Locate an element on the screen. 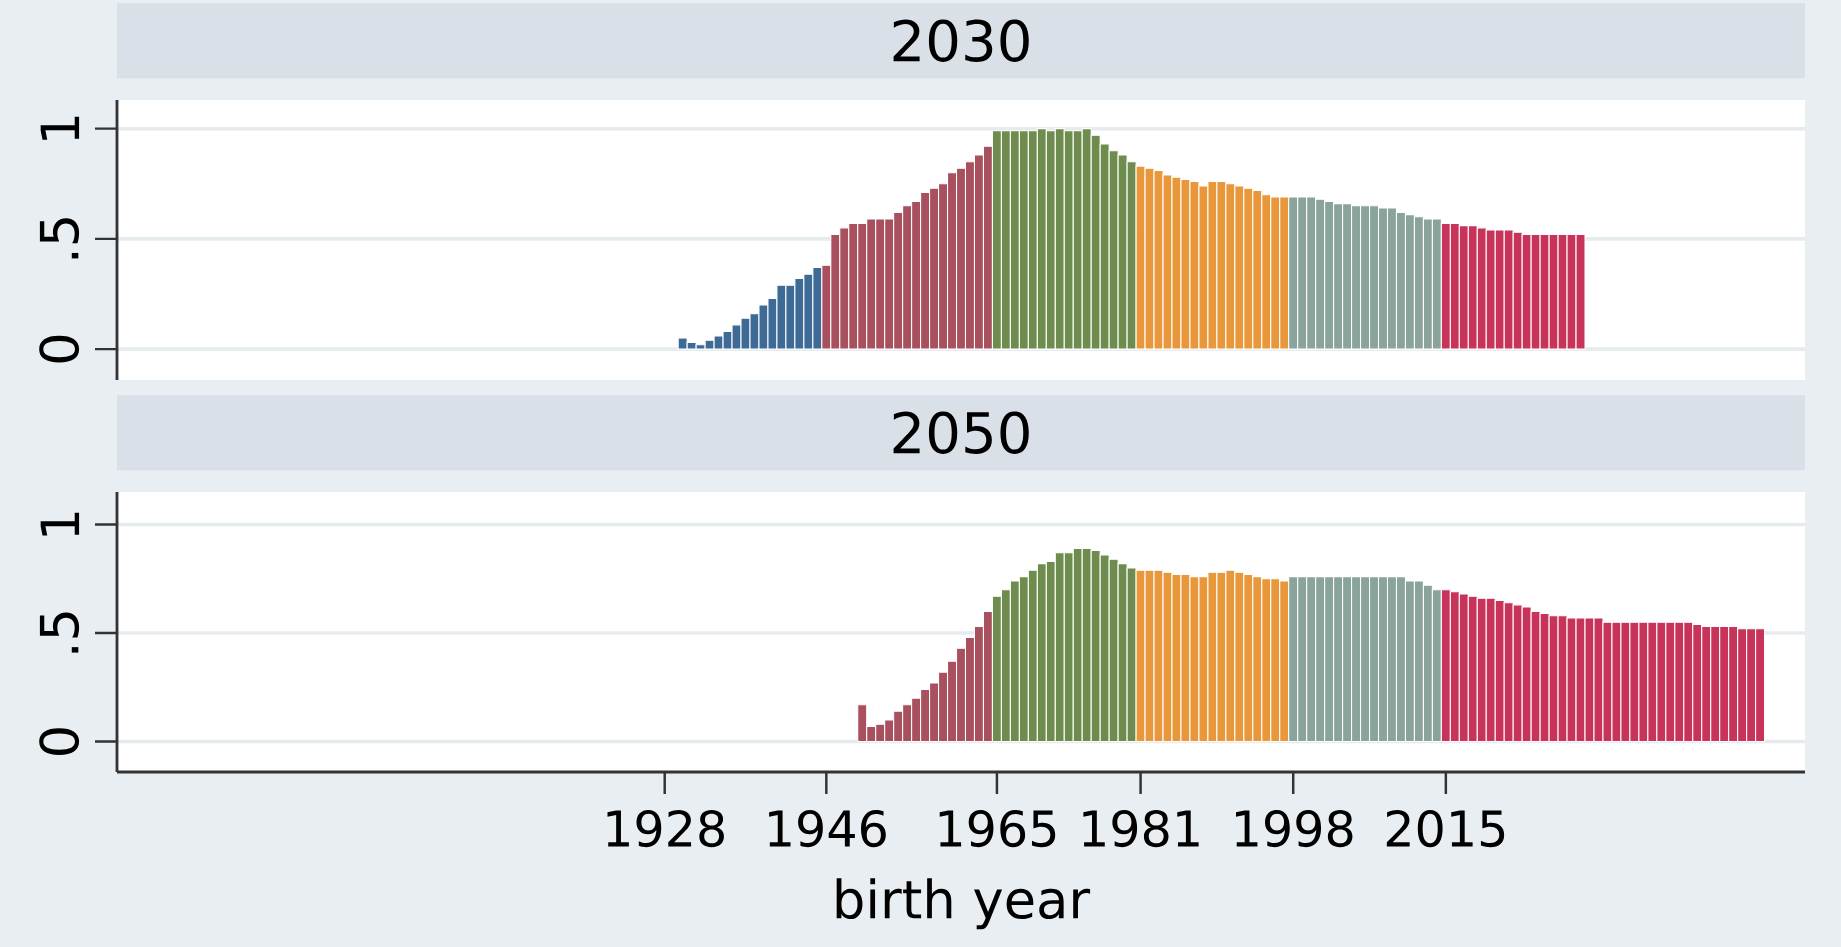  x-tick-label: 2015 is located at coordinates (1445, 828).